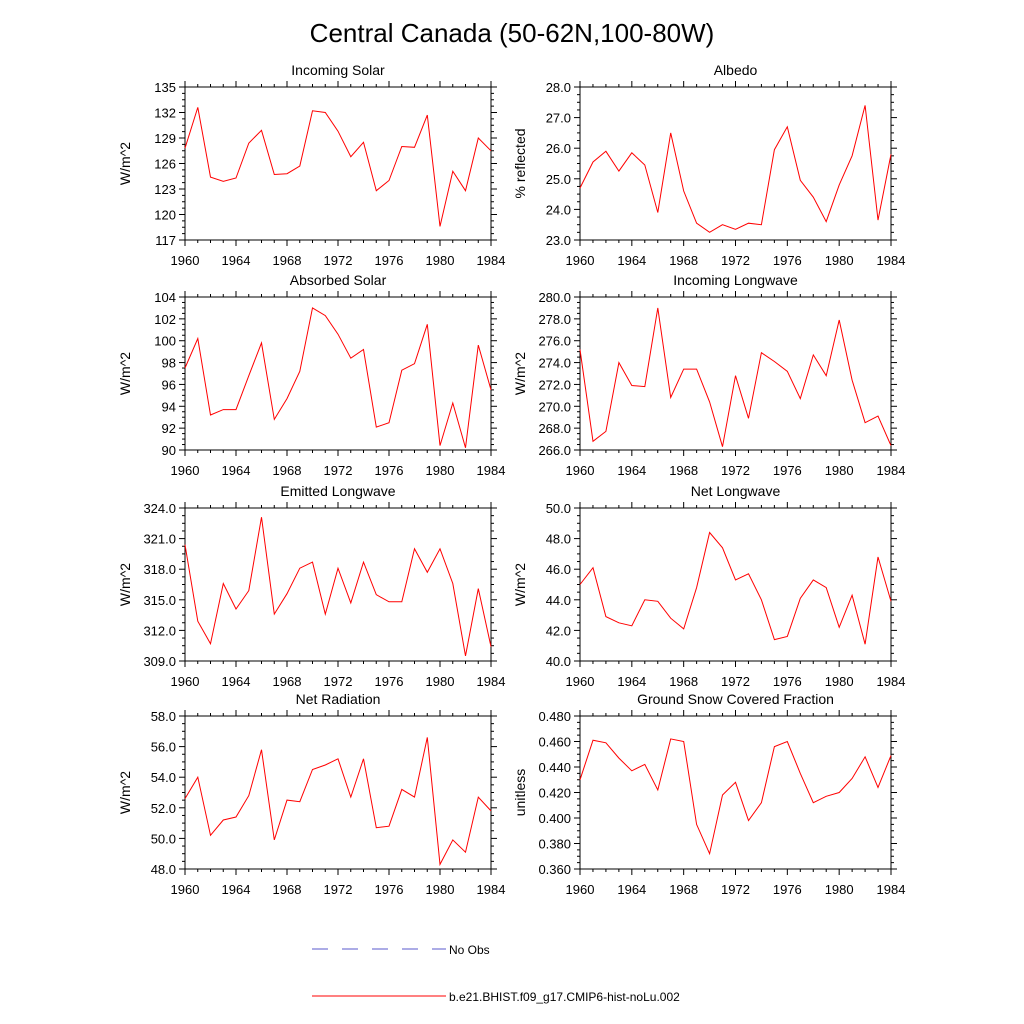 The image size is (1024, 1024). Describe the element at coordinates (163, 808) in the screenshot. I see `y-tick-label: 52.0` at that location.